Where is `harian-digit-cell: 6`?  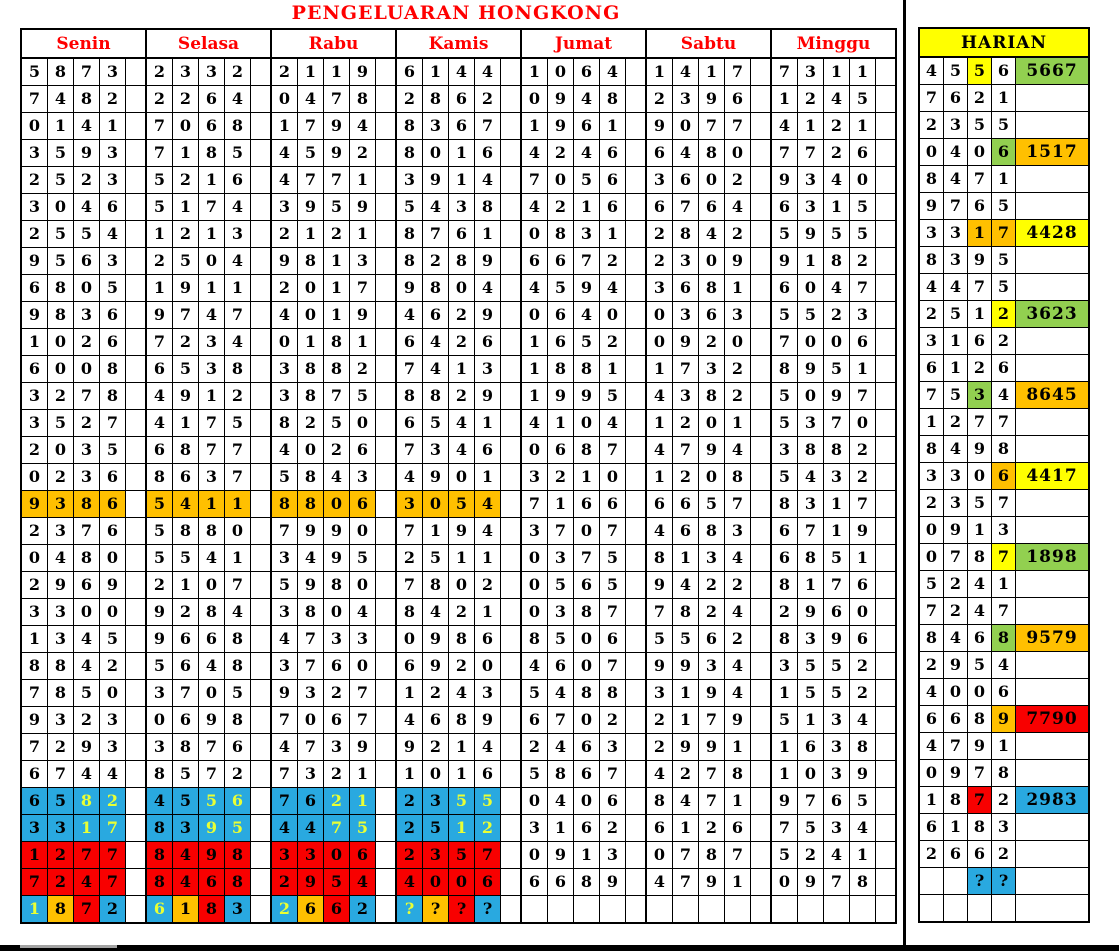 harian-digit-cell: 6 is located at coordinates (931, 827).